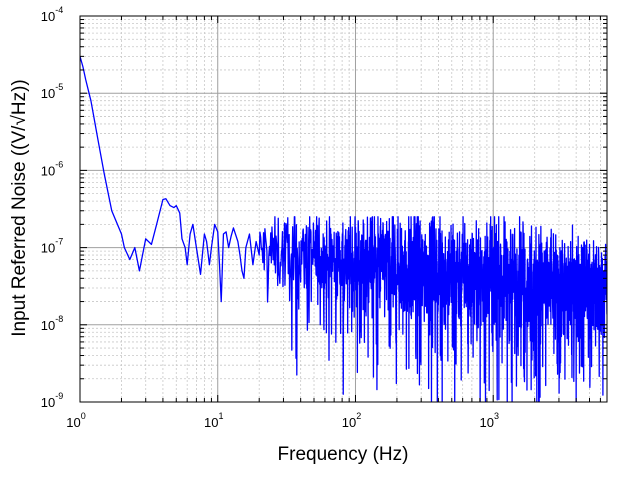  I want to click on x-axis-title: Frequency (Hz), so click(343, 454).